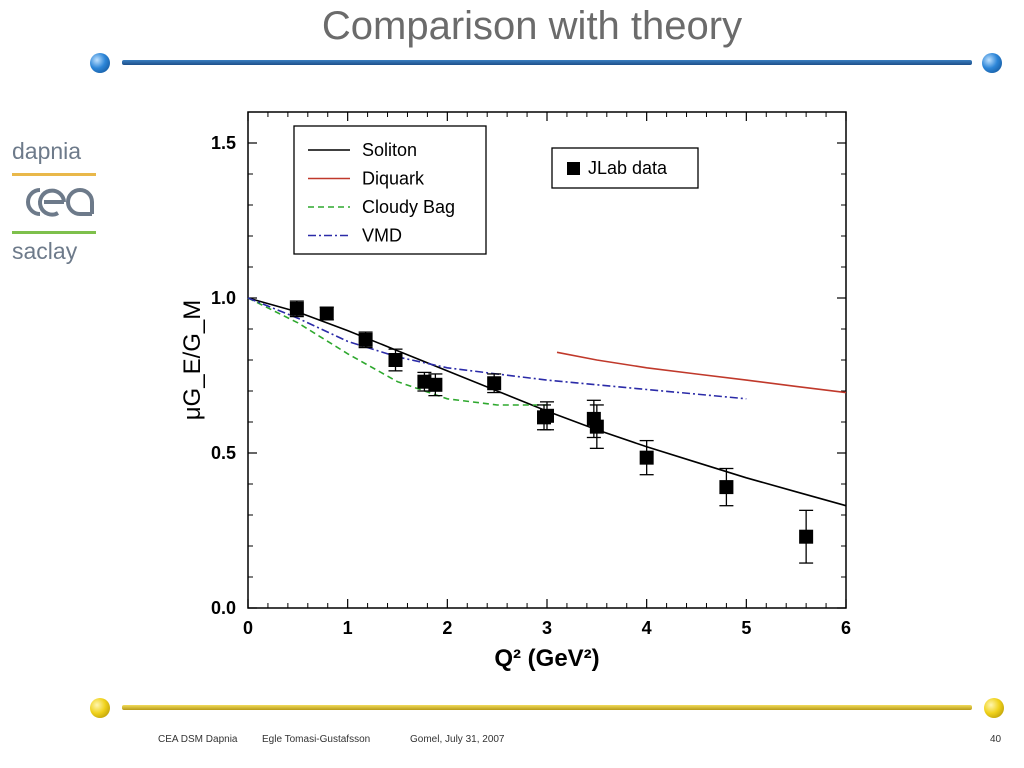 This screenshot has width=1024, height=768. I want to click on legend-label: Diquark, so click(393, 179).